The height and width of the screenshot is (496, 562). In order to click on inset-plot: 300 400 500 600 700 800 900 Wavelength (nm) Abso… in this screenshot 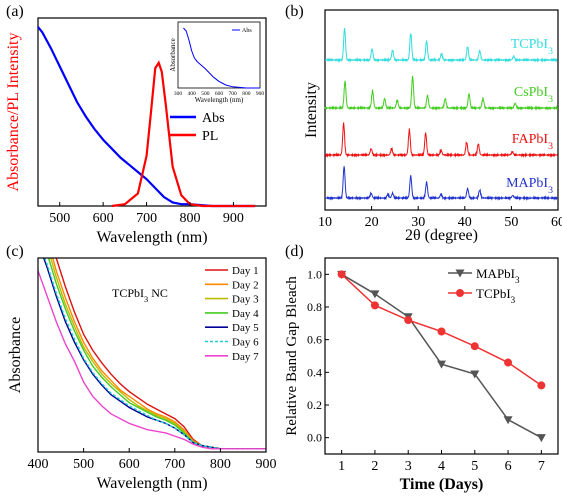, I will do `click(217, 62)`.